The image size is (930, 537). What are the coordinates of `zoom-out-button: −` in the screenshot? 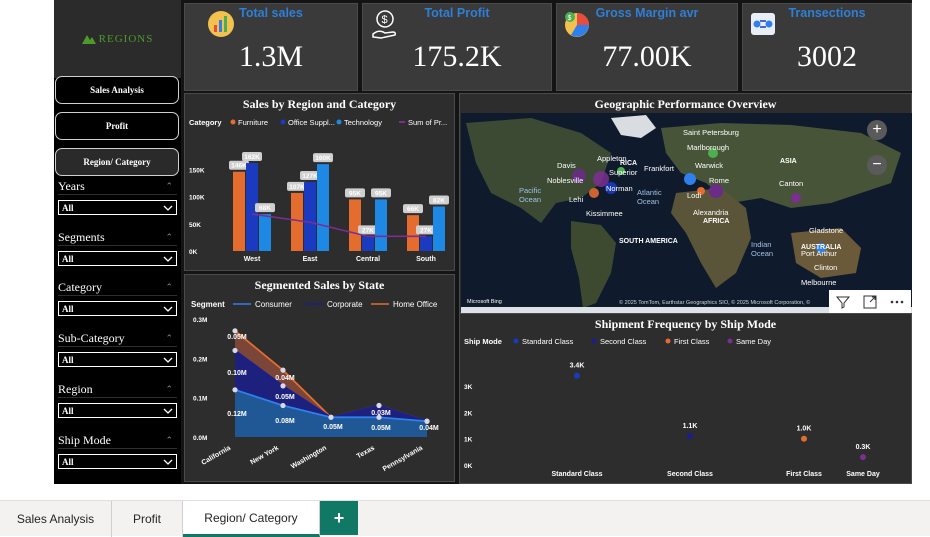 It's located at (877, 165).